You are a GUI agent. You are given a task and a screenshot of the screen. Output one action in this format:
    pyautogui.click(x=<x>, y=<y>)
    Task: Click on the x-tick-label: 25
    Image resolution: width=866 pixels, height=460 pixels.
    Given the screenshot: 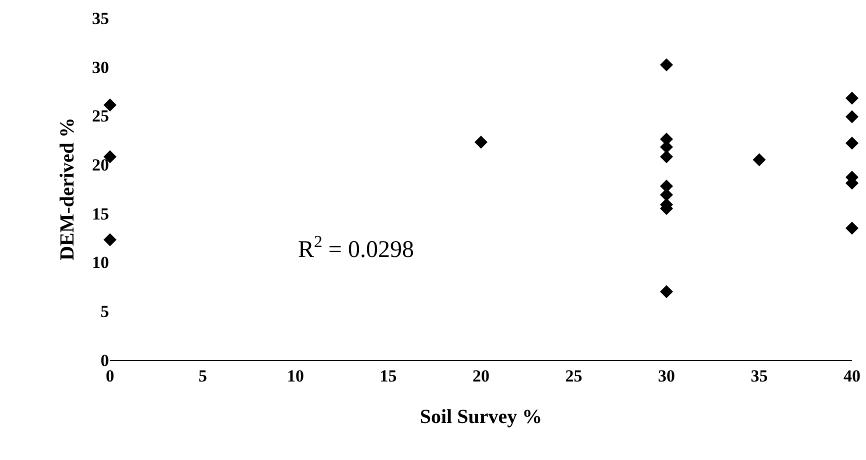 What is the action you would take?
    pyautogui.click(x=573, y=376)
    